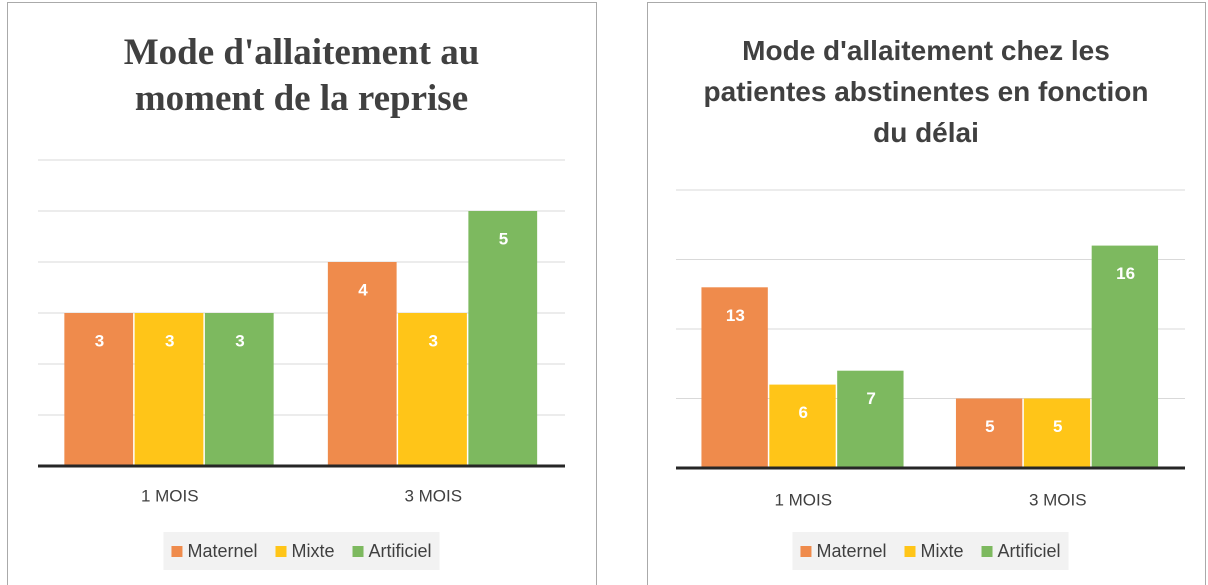  What do you see at coordinates (363, 289) in the screenshot?
I see `data-label: 4` at bounding box center [363, 289].